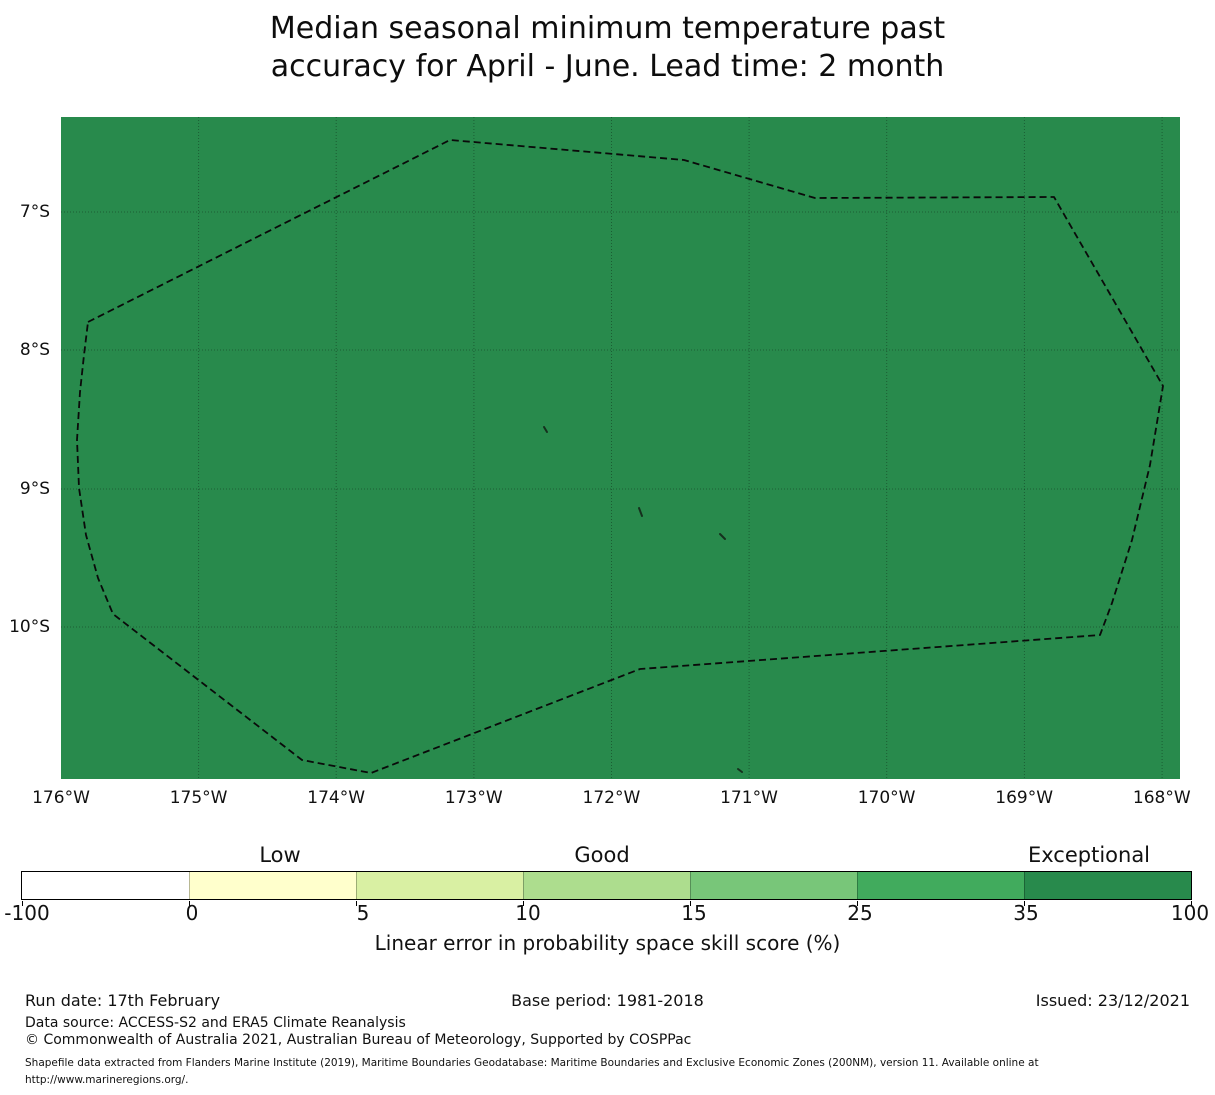  Describe the element at coordinates (749, 798) in the screenshot. I see `x-axis-tick-label: 171°W` at that location.